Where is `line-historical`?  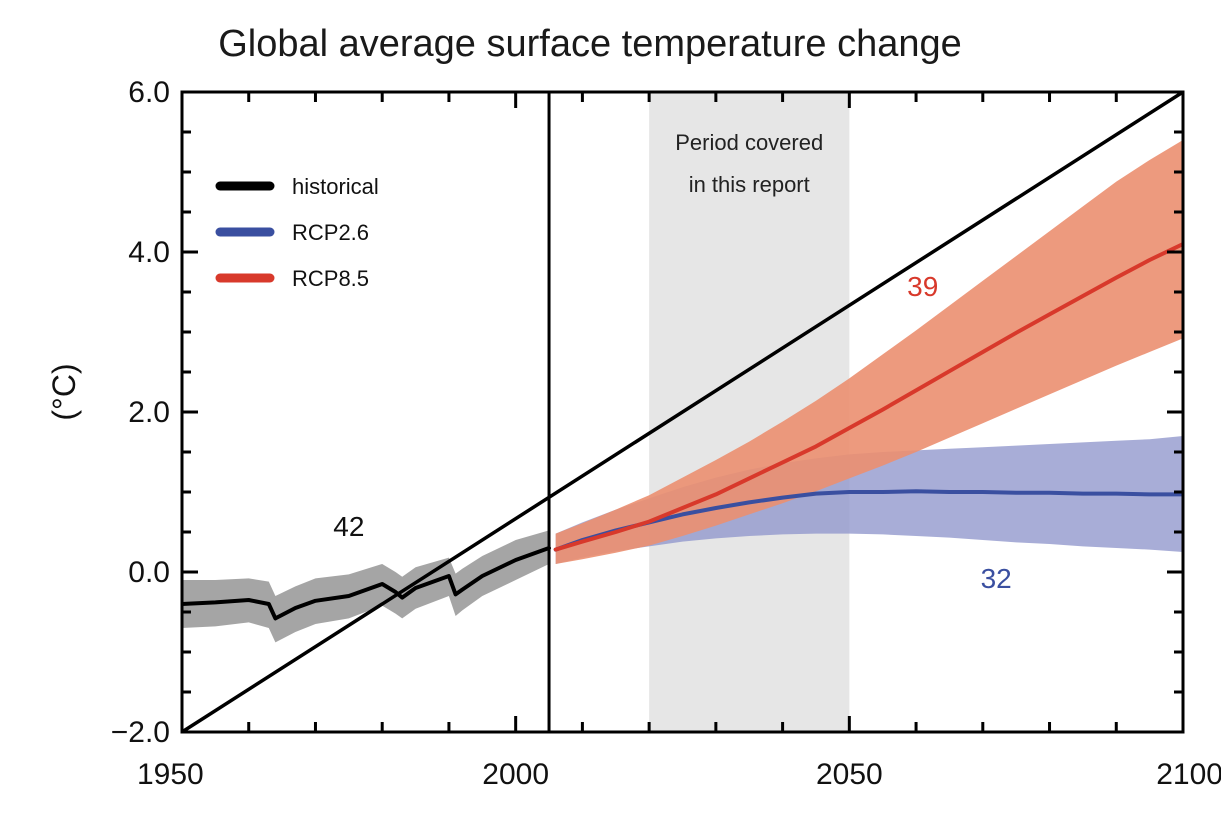
line-historical is located at coordinates (366, 583).